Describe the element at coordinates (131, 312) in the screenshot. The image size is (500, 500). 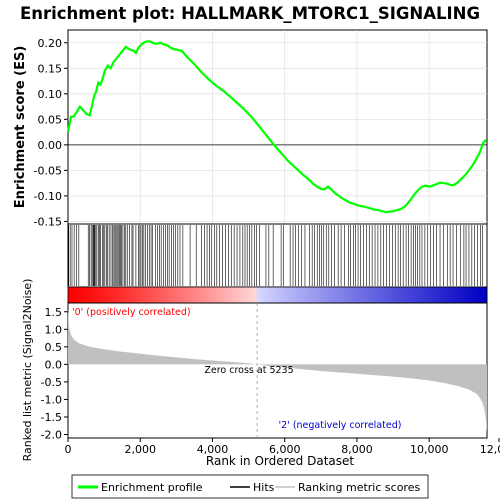
I see `positive-annotation: '0' (positively correlated)` at that location.